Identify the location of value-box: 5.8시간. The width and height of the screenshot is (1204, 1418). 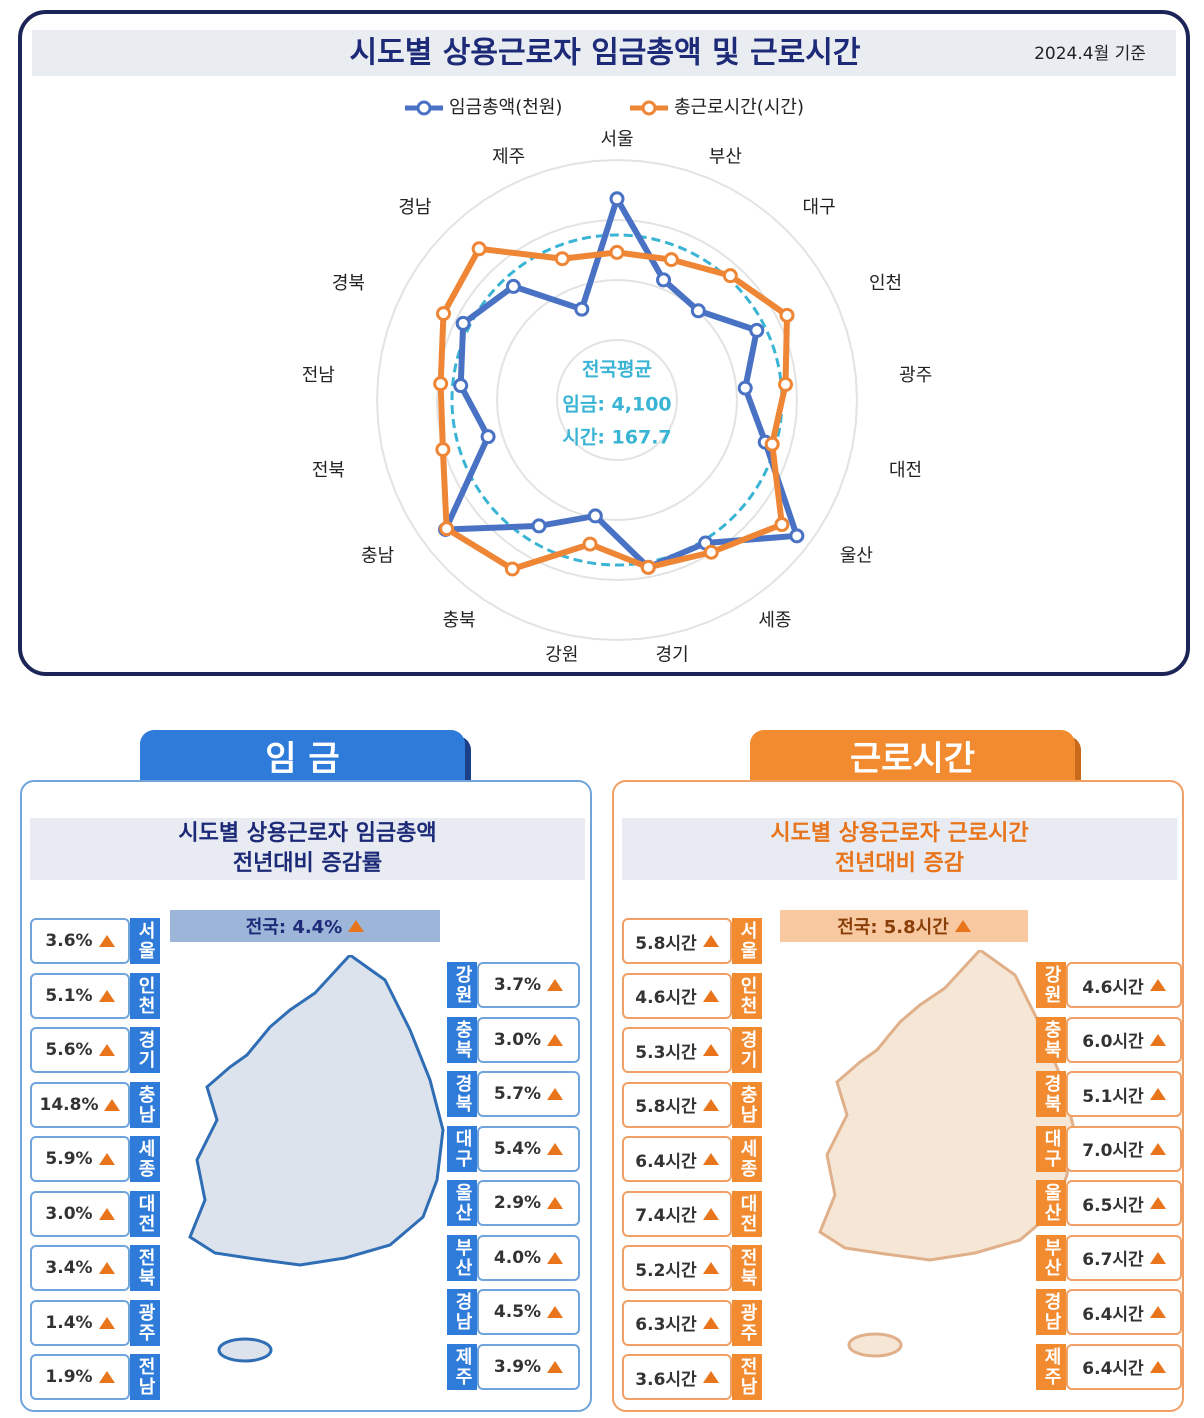
(677, 941).